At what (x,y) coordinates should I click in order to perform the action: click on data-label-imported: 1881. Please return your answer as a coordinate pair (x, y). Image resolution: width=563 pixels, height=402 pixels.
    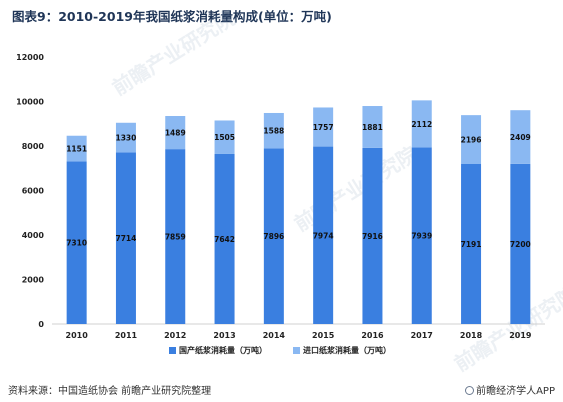
    Looking at the image, I should click on (372, 127).